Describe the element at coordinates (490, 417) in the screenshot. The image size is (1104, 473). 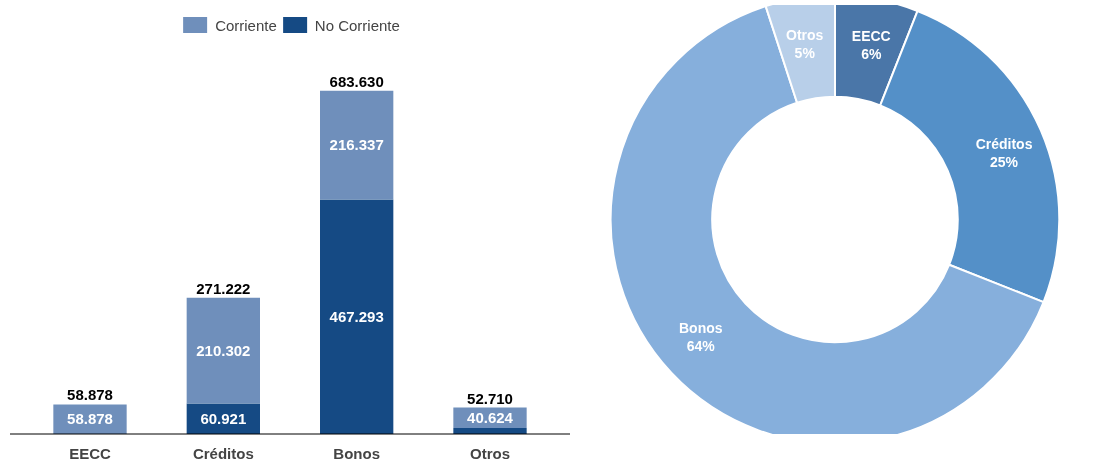
I see `data-label: 40.624` at that location.